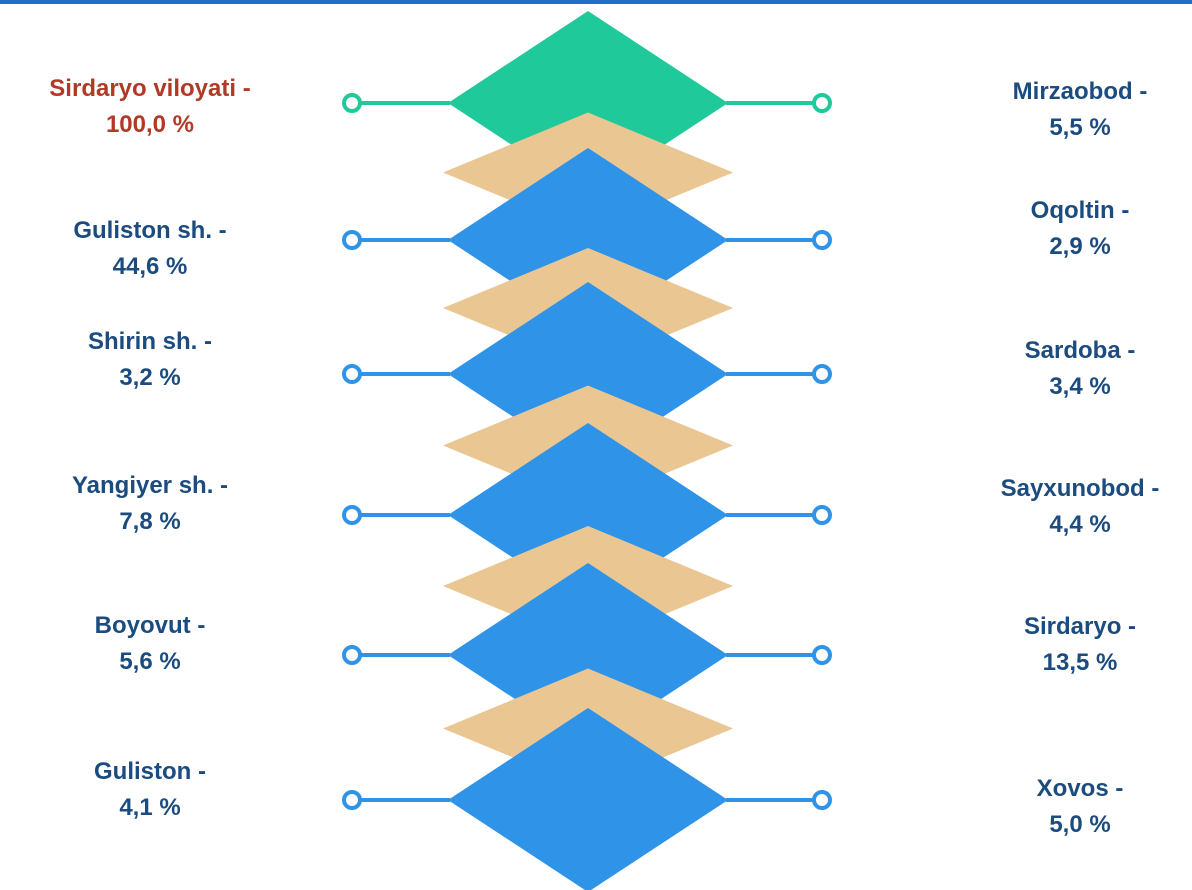 Image resolution: width=1192 pixels, height=890 pixels. Describe the element at coordinates (1080, 824) in the screenshot. I see `area-percentage: 5,0 %` at that location.